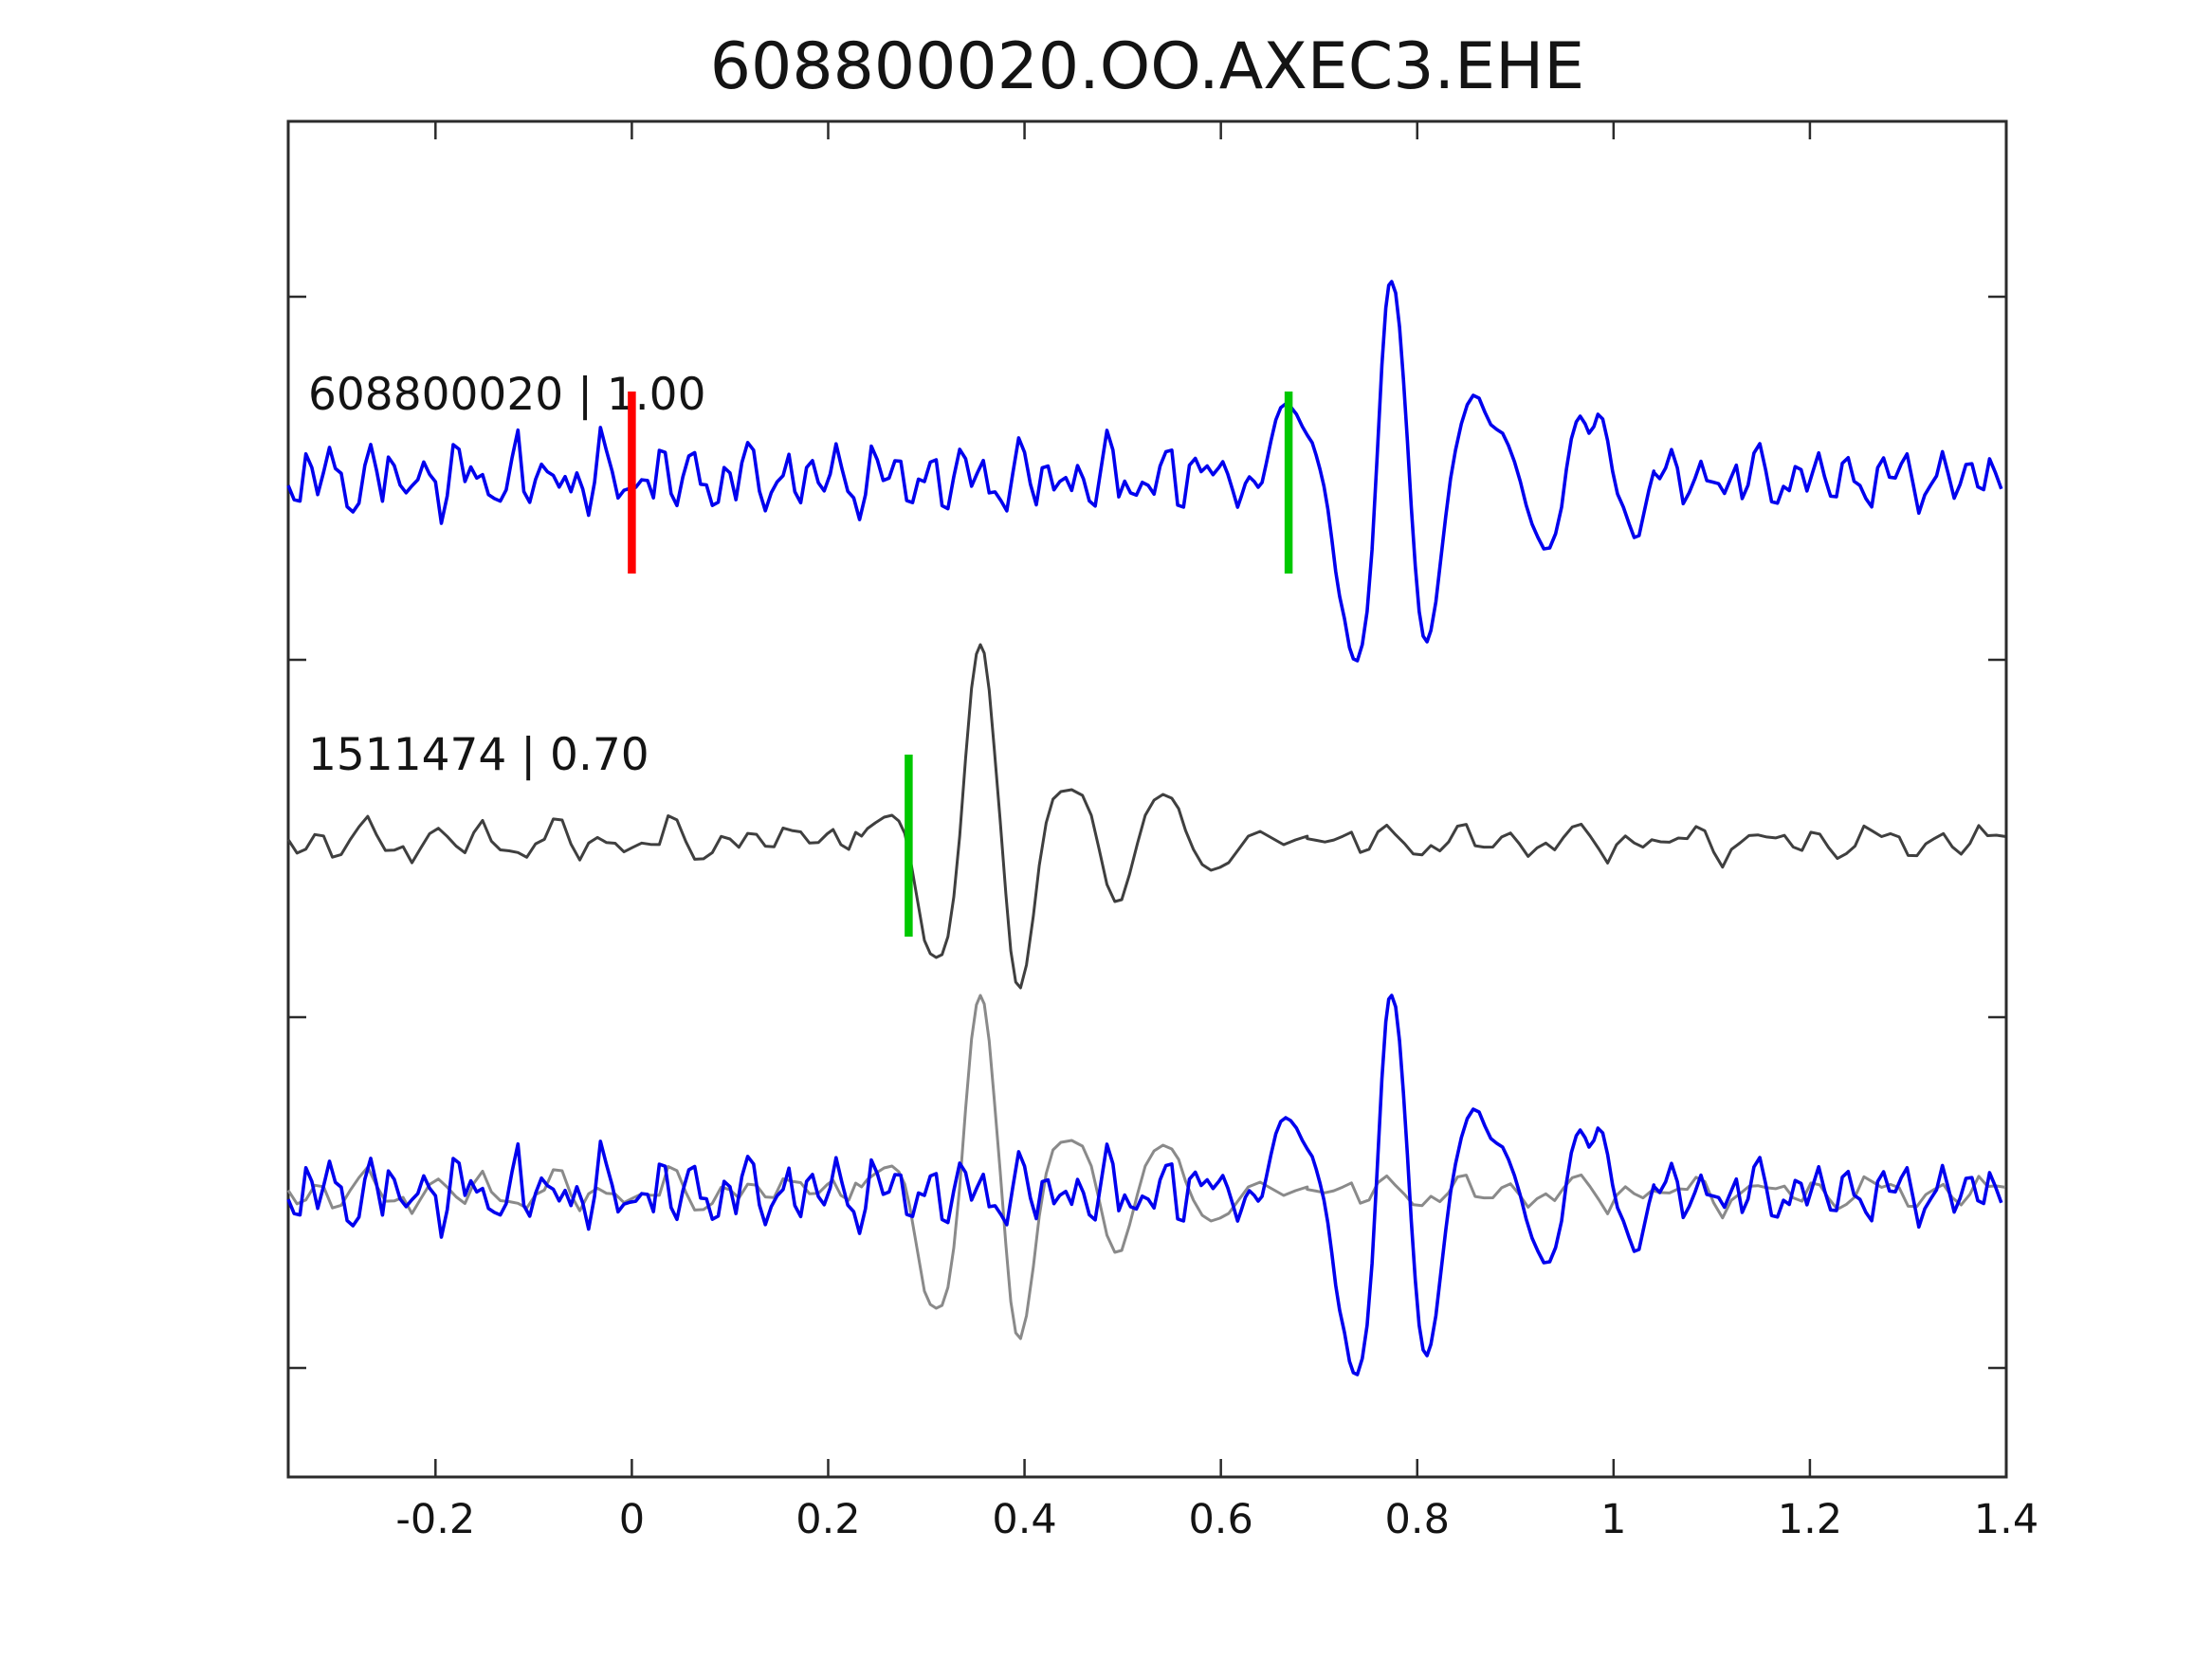 Image resolution: width=2212 pixels, height=1659 pixels. I want to click on trace-label-template: 608800020 | 1.00, so click(507, 395).